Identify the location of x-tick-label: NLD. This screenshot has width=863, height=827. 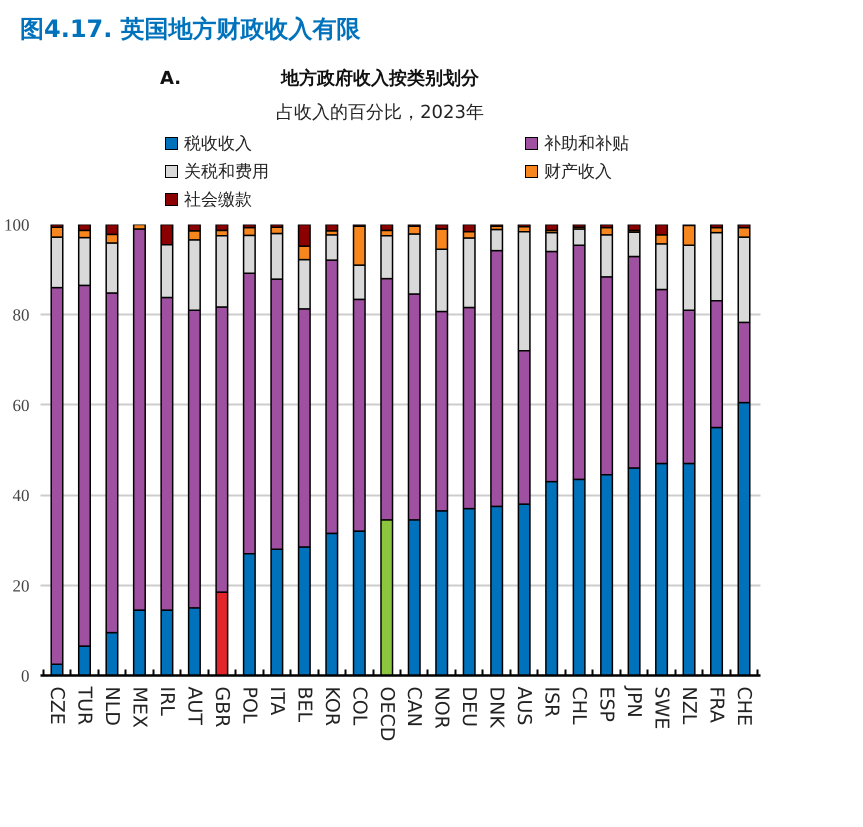
(111, 706).